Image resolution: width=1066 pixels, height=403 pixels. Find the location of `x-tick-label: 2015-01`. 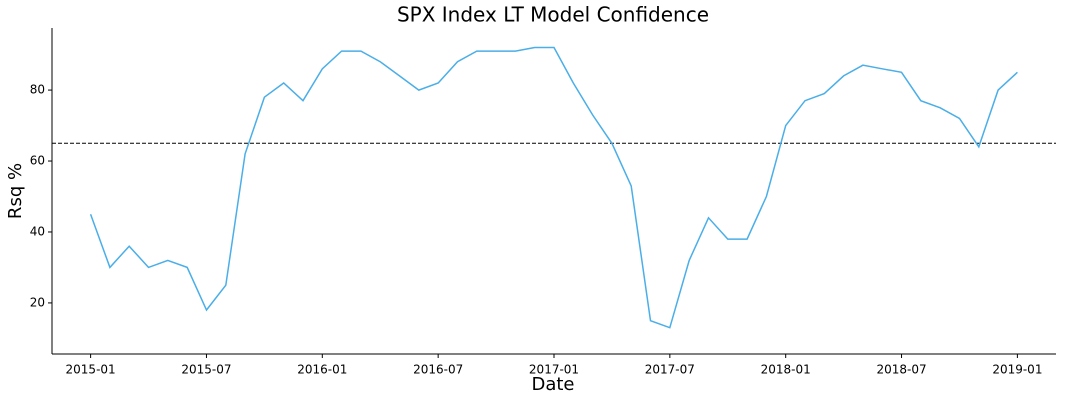

x-tick-label: 2015-01 is located at coordinates (91, 370).